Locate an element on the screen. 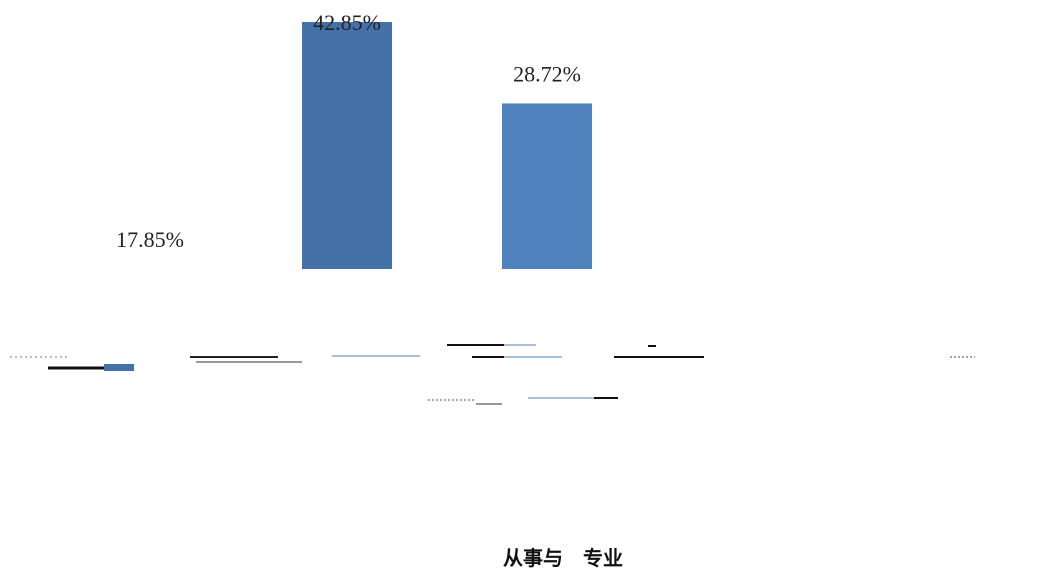 This screenshot has height=576, width=1043. data-label-2: 42.85% is located at coordinates (347, 22).